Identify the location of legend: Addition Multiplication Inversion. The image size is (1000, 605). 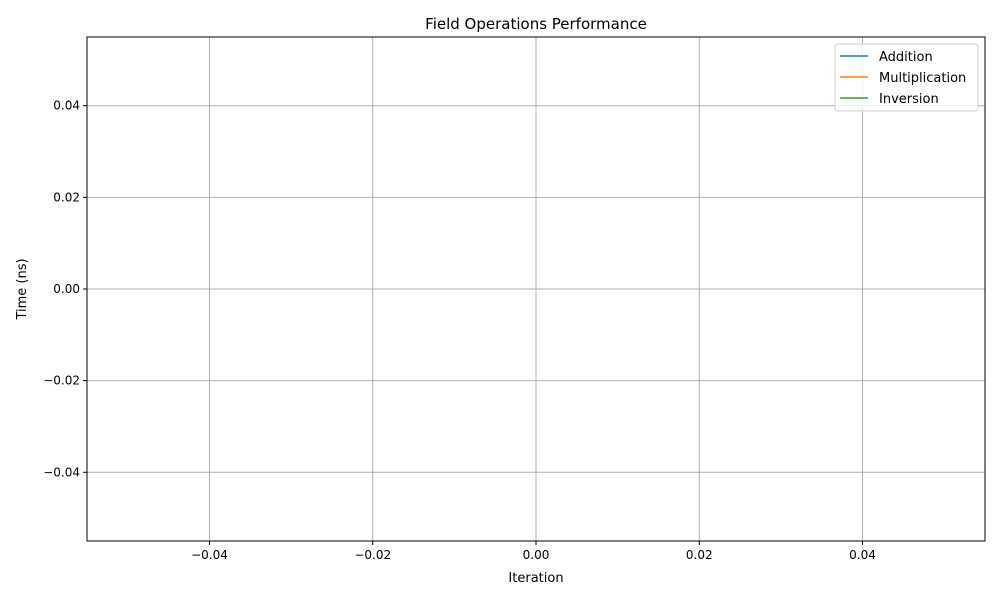
(906, 77).